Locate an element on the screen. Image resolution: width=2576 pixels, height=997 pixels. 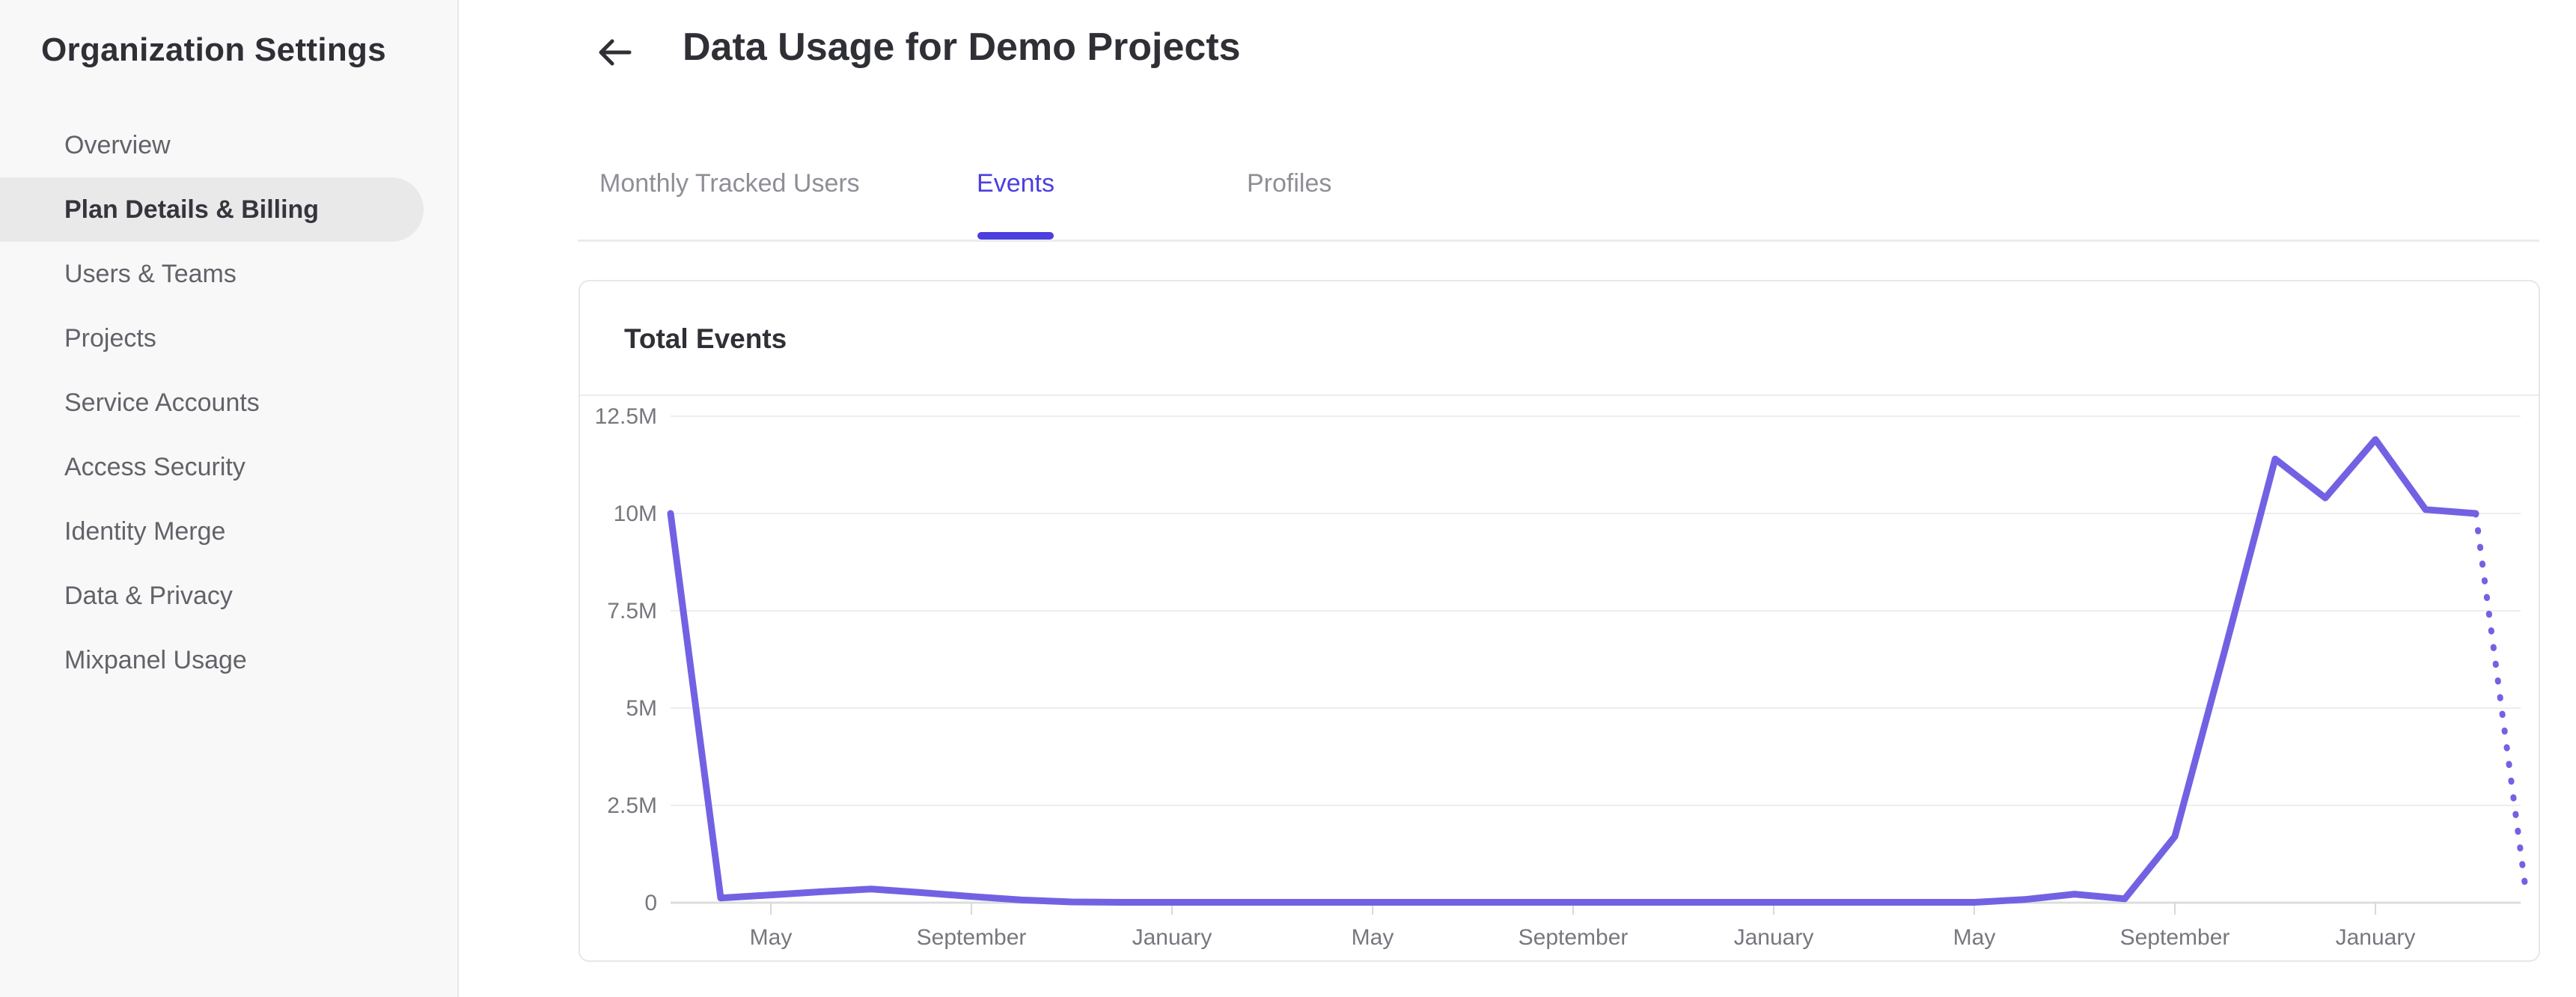
tab-label: Events is located at coordinates (1015, 183).